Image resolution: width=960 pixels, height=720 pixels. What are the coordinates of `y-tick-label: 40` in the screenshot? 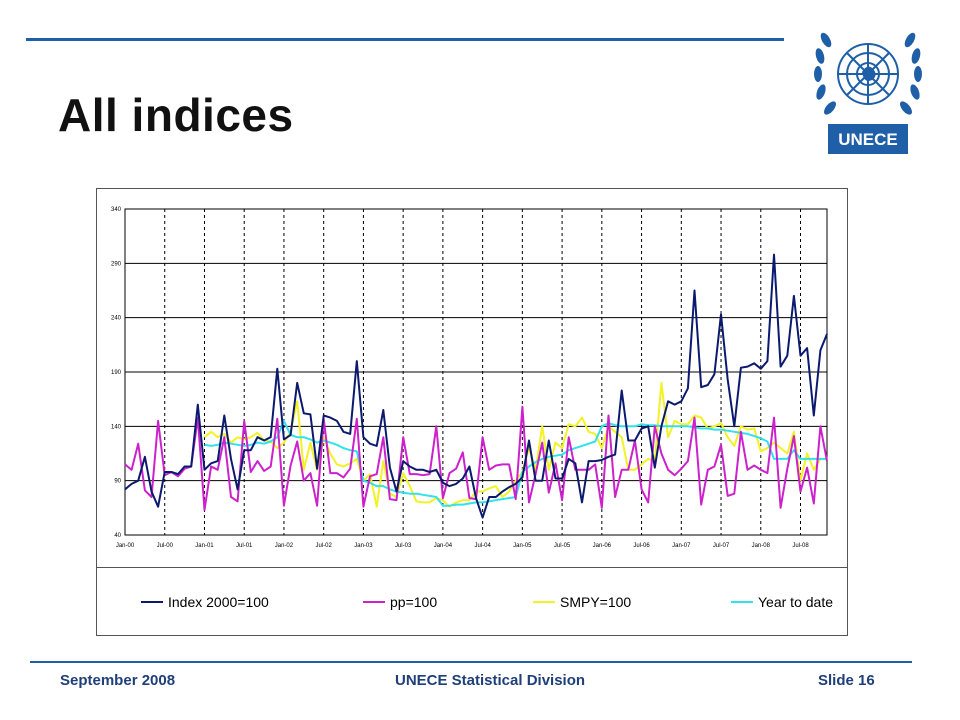 It's located at (117, 536).